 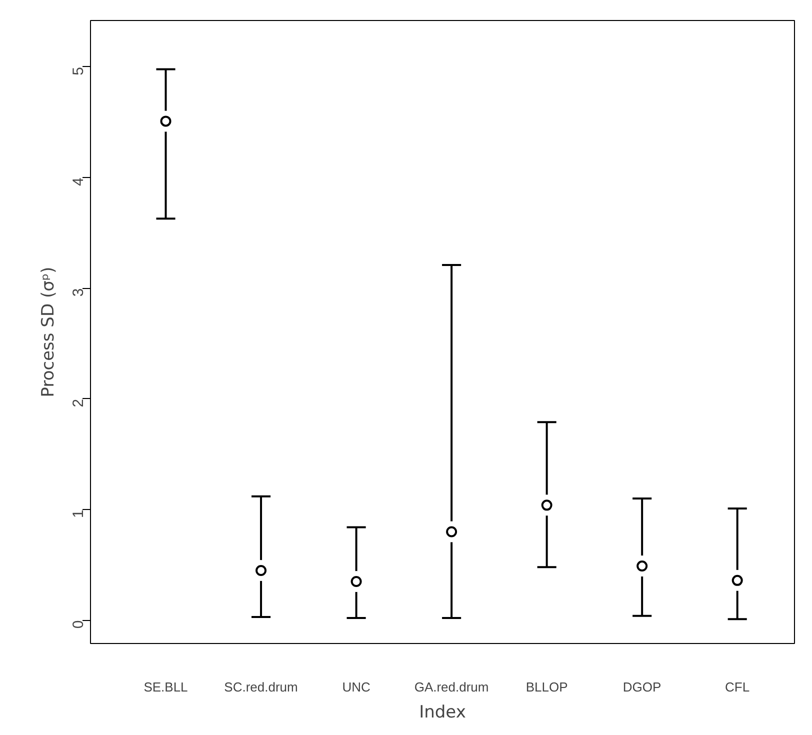 What do you see at coordinates (78, 514) in the screenshot?
I see `y-tick-label: 1` at bounding box center [78, 514].